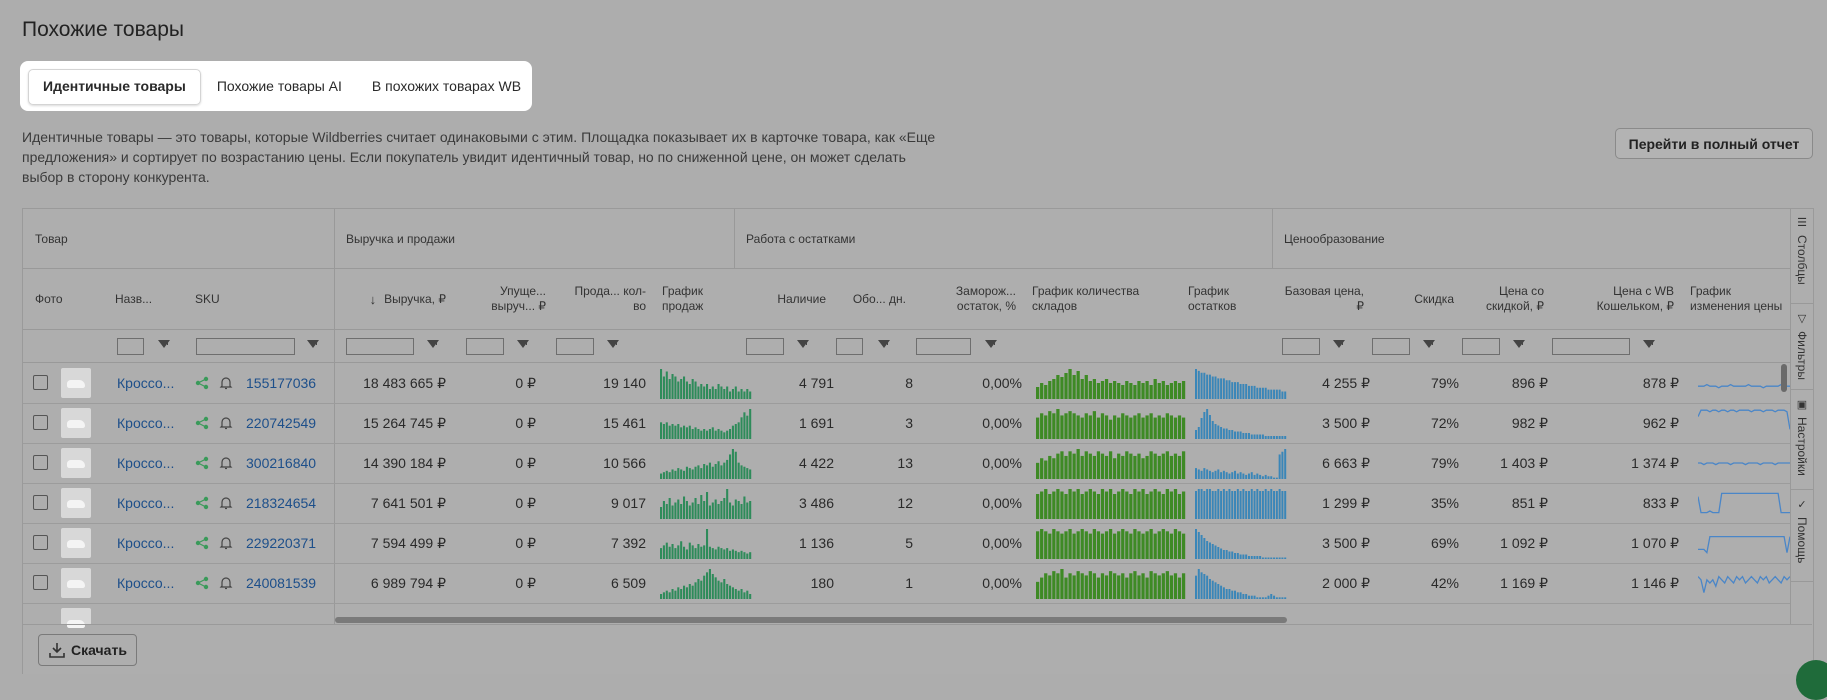 Image resolution: width=1827 pixels, height=700 pixels. What do you see at coordinates (281, 383) in the screenshot?
I see `sku-link: 155177036` at bounding box center [281, 383].